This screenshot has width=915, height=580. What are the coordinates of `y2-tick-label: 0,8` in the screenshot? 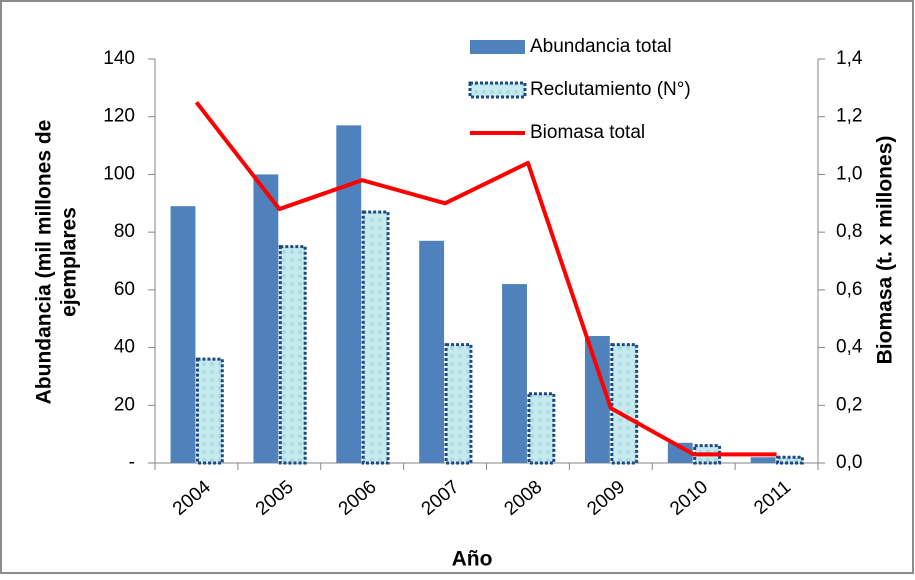 It's located at (849, 231).